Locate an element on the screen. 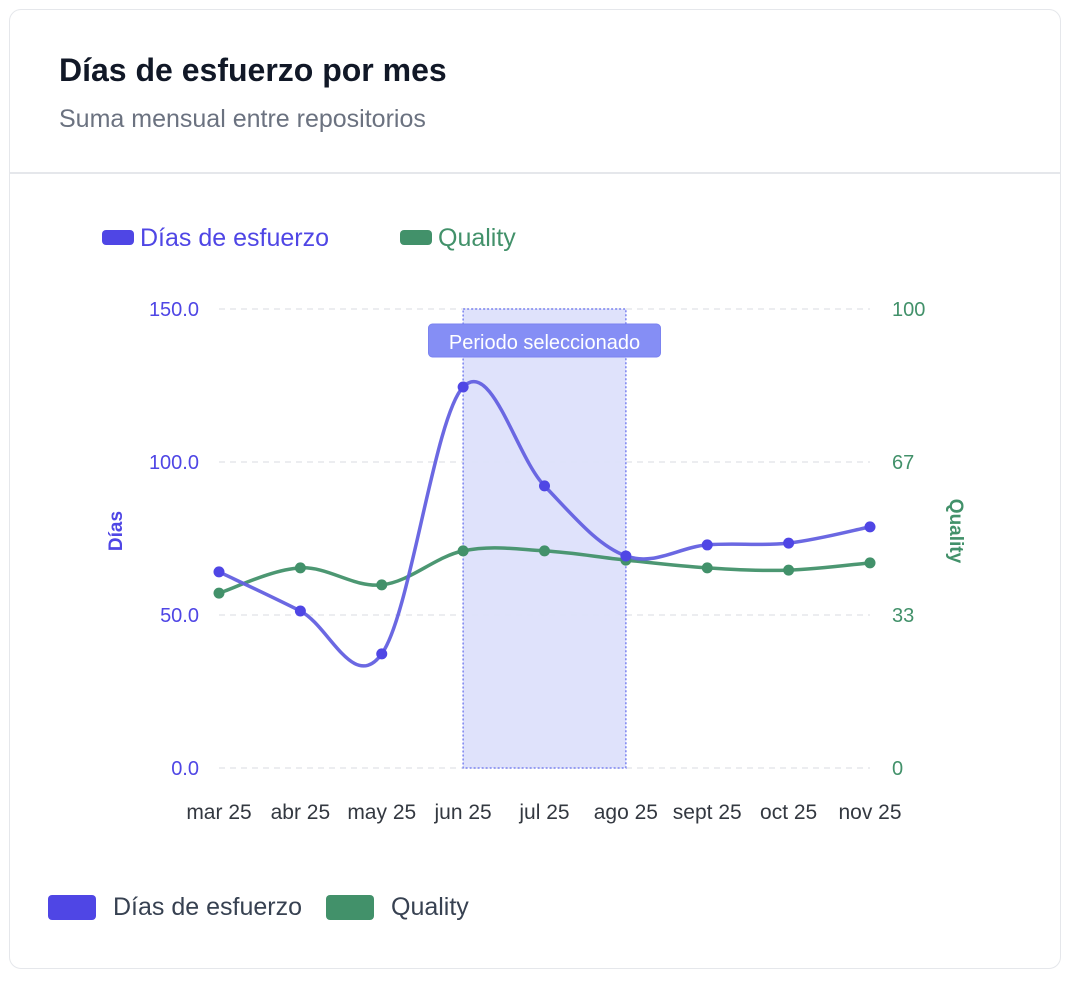  card-title: Días de esfuerzo por mes is located at coordinates (253, 70).